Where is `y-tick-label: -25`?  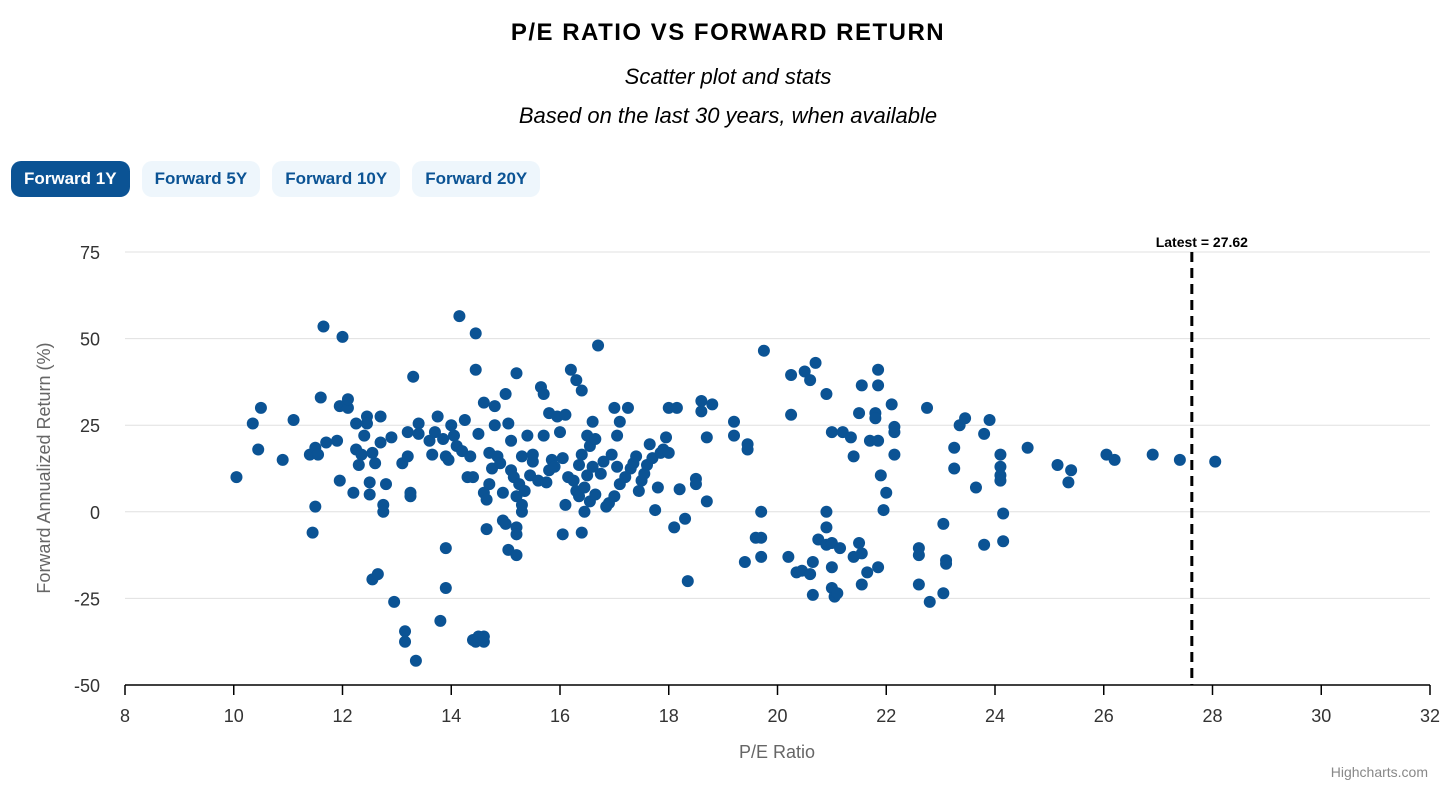 y-tick-label: -25 is located at coordinates (87, 599).